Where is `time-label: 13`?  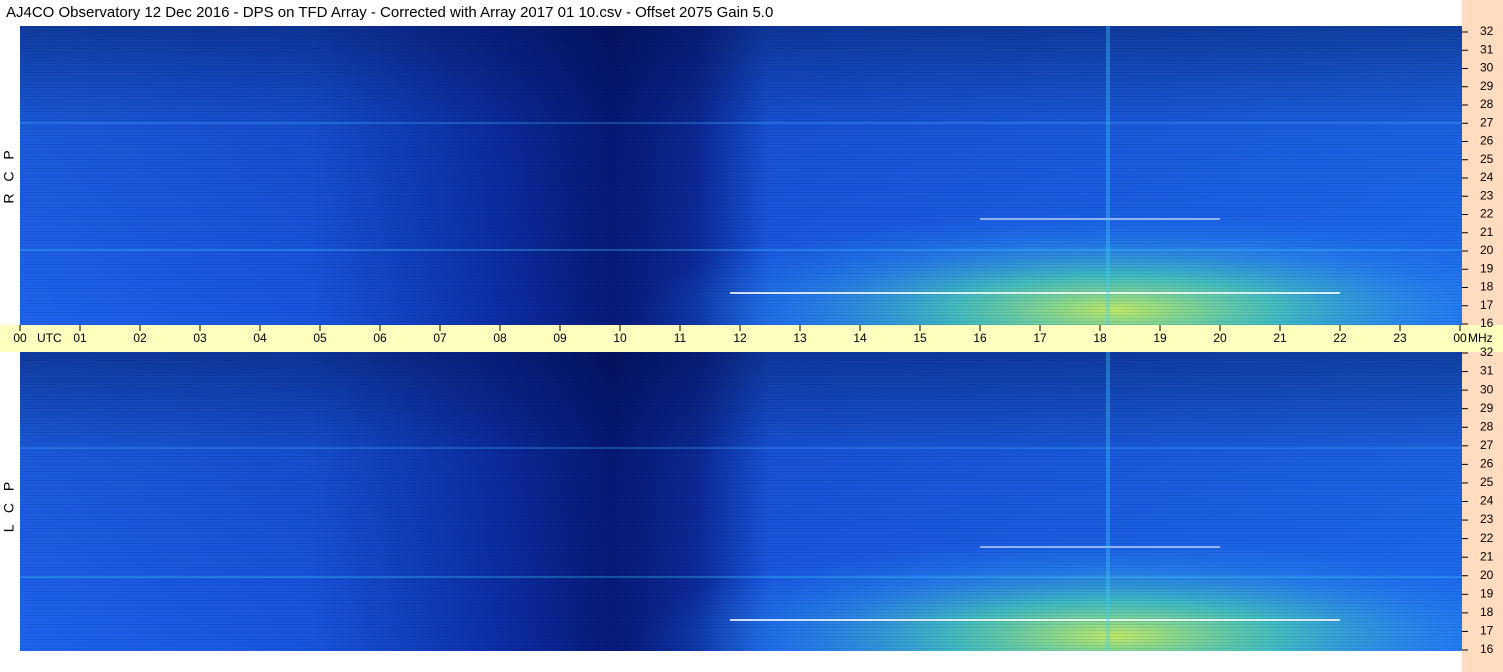
time-label: 13 is located at coordinates (800, 338).